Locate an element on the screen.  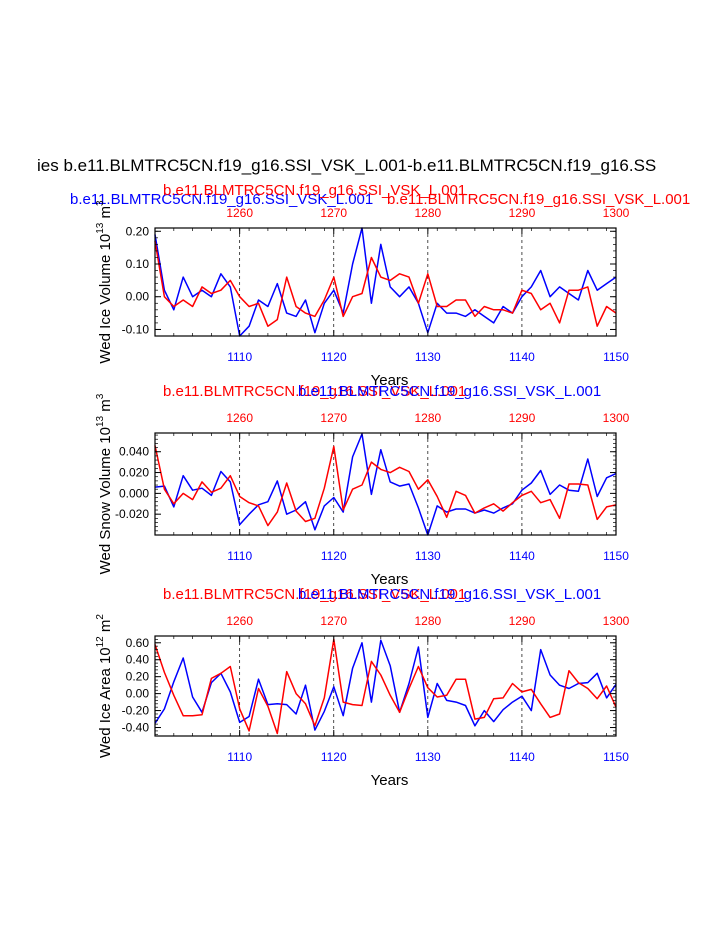
ytick-label: 0.040 is located at coordinates (134, 452).